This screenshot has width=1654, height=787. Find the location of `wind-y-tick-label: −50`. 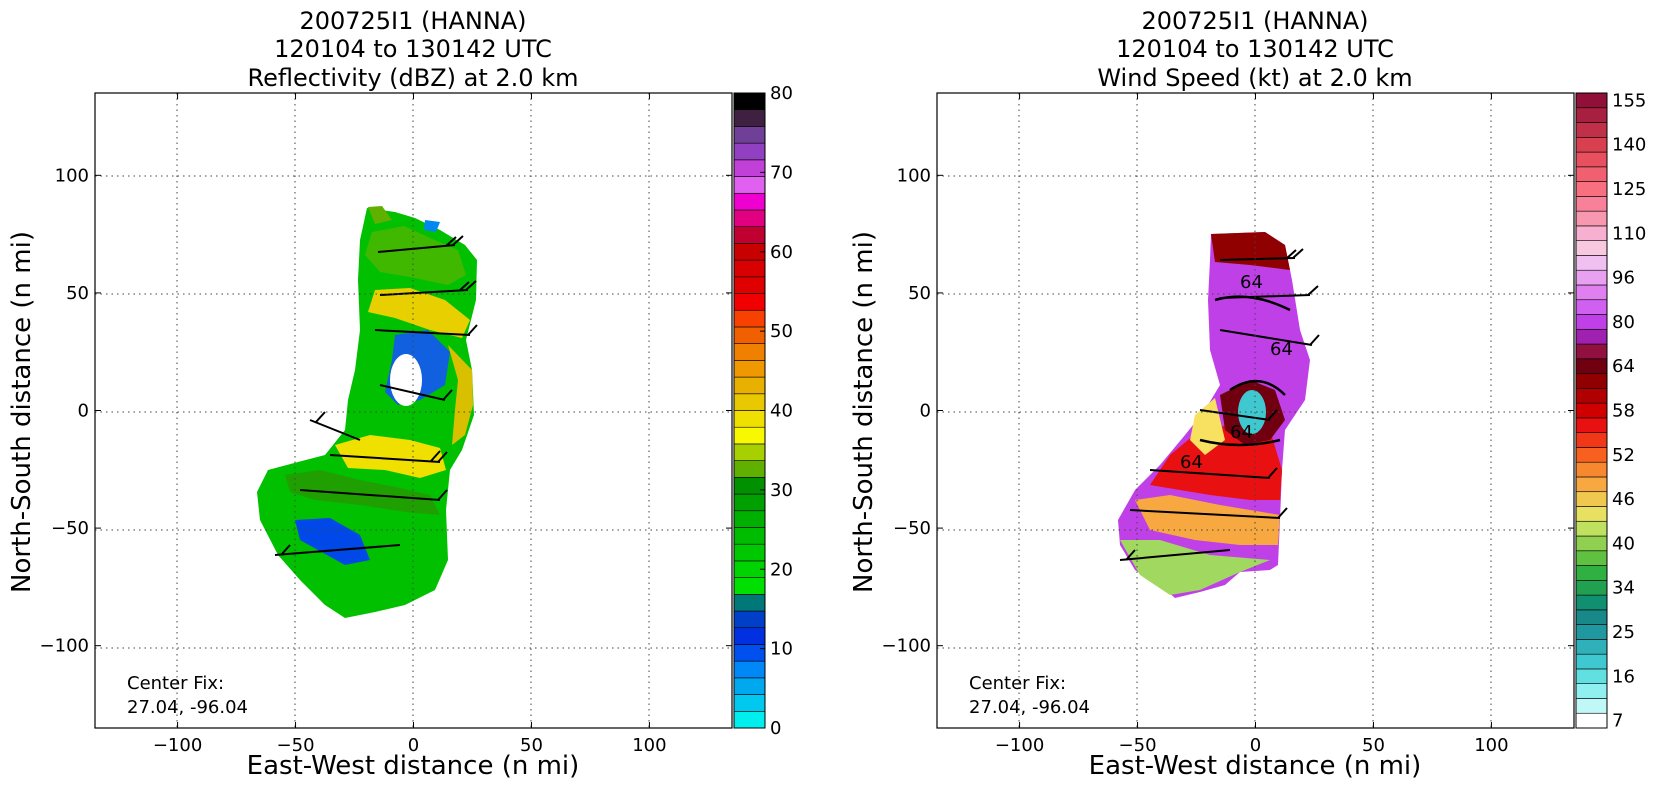

wind-y-tick-label: −50 is located at coordinates (912, 528).